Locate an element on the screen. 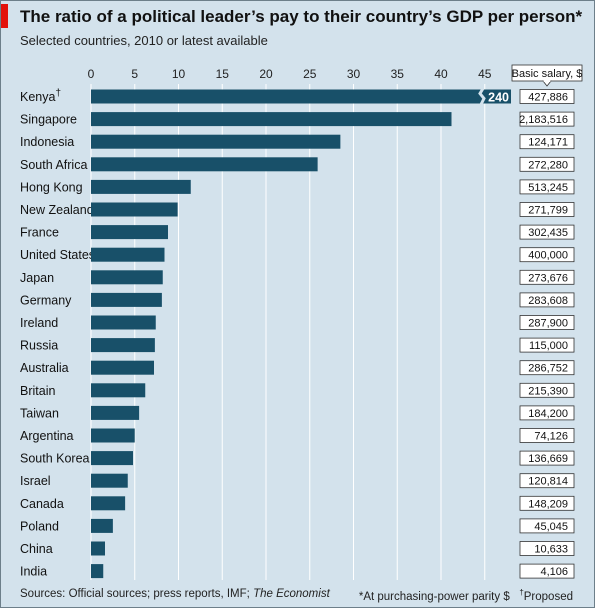 The height and width of the screenshot is (608, 595). country-label: France is located at coordinates (39, 233).